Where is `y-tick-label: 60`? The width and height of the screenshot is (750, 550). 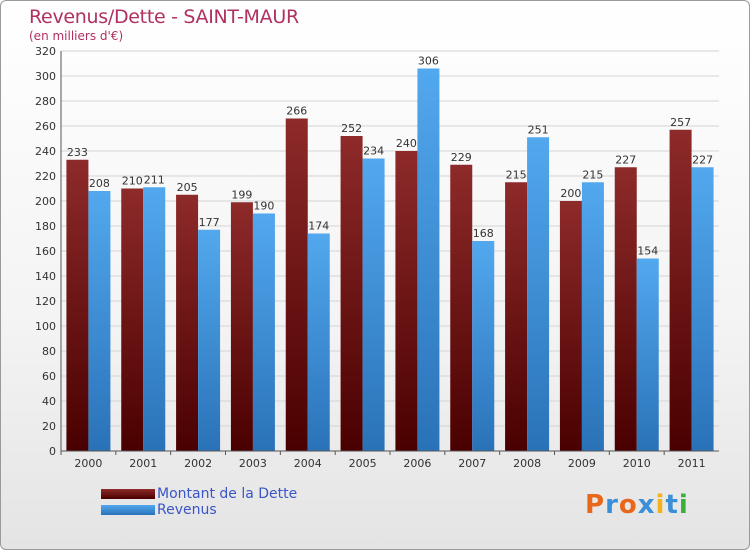
y-tick-label: 60 is located at coordinates (49, 376).